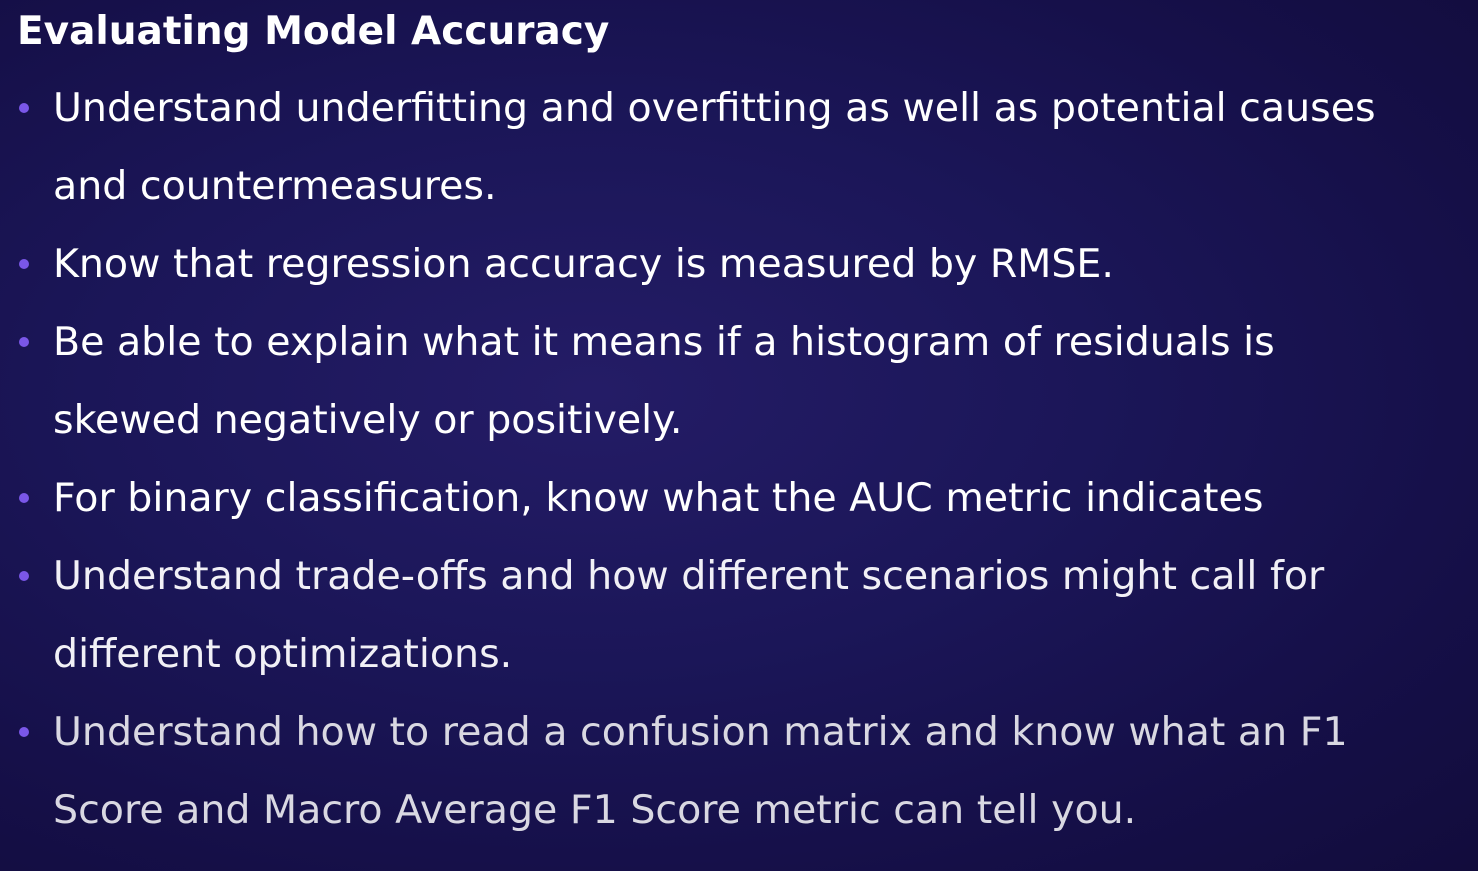 The image size is (1478, 871). What do you see at coordinates (283, 654) in the screenshot?
I see `bullet-text-line: different optimizations.` at bounding box center [283, 654].